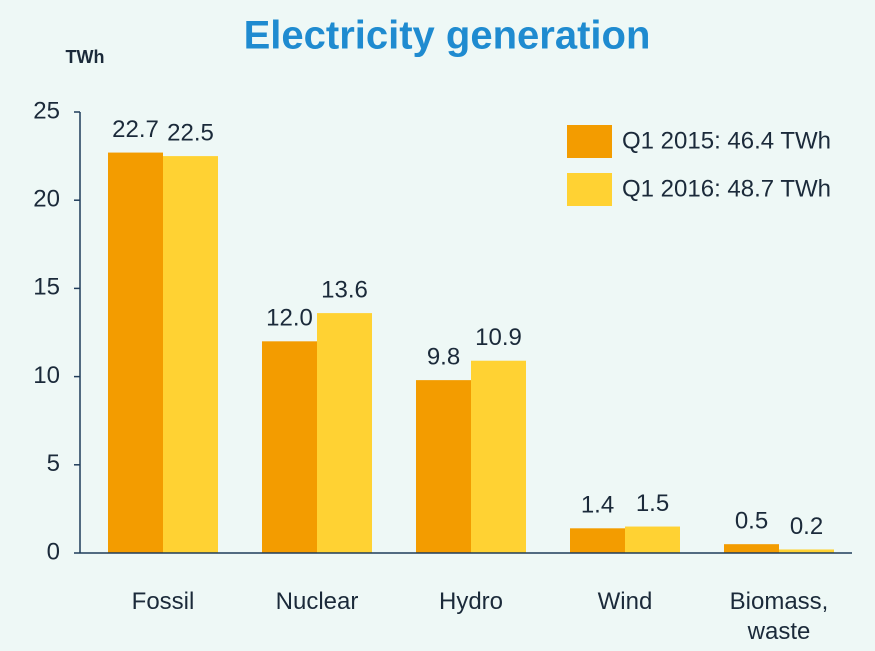  What do you see at coordinates (726, 188) in the screenshot?
I see `legend-label: Q1 2016: 48.7 TWh` at bounding box center [726, 188].